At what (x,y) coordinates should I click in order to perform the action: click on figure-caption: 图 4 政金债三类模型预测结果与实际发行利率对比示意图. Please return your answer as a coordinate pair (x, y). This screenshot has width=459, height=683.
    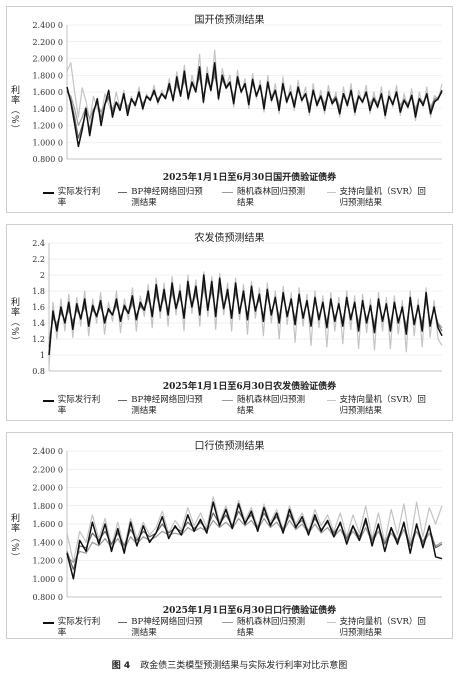
    Looking at the image, I should click on (229, 664).